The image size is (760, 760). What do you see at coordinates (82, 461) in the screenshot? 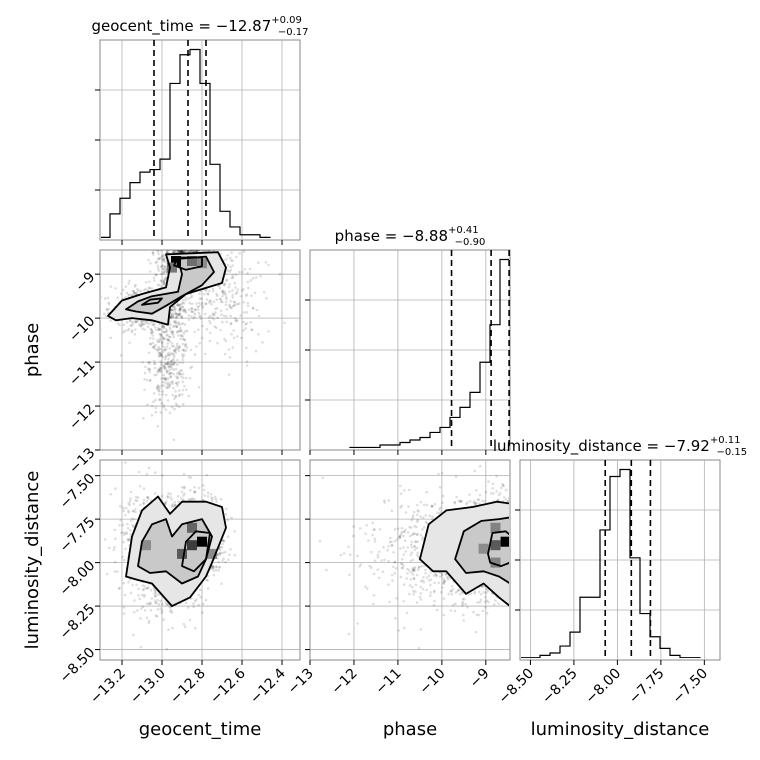
I see `y-tick-label: −13` at bounding box center [82, 461].